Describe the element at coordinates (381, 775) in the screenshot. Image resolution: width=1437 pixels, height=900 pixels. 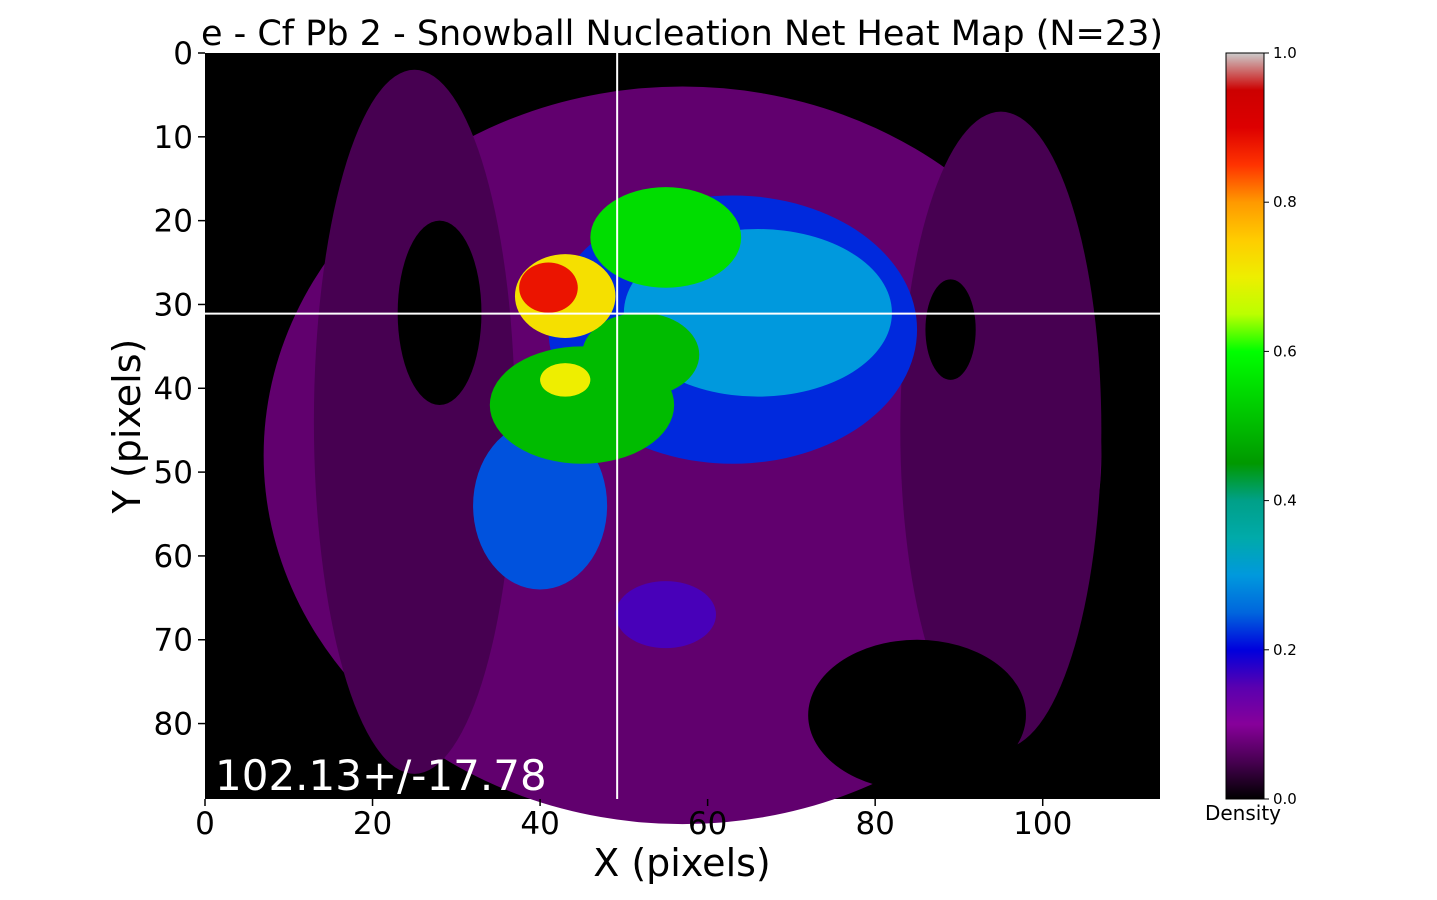
I see `stat-annotation: 102.13+/-17.78` at that location.